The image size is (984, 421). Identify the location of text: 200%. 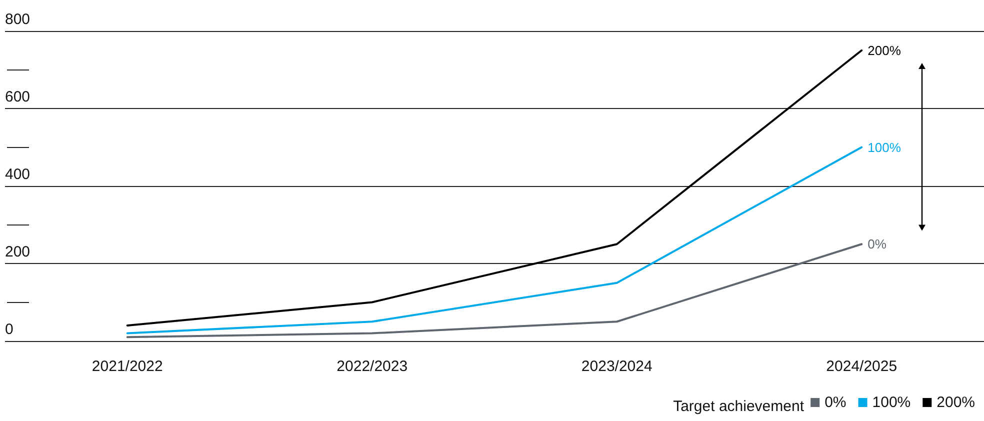
(884, 50).